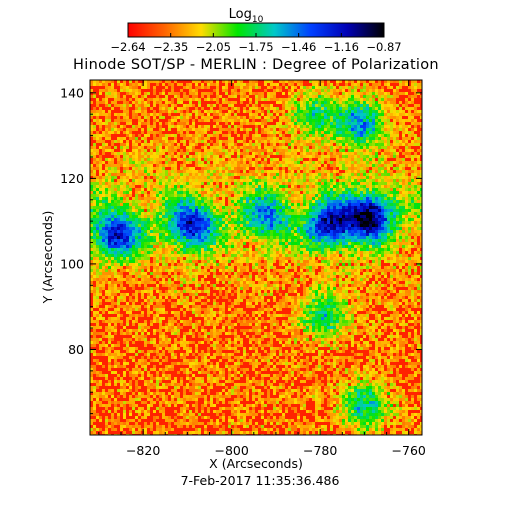 The height and width of the screenshot is (512, 512). I want to click on colorbar-ticks: −2.64 −2.35 −2.05 −1.75 −1.46 −1.16 −0.87, so click(256, 43).